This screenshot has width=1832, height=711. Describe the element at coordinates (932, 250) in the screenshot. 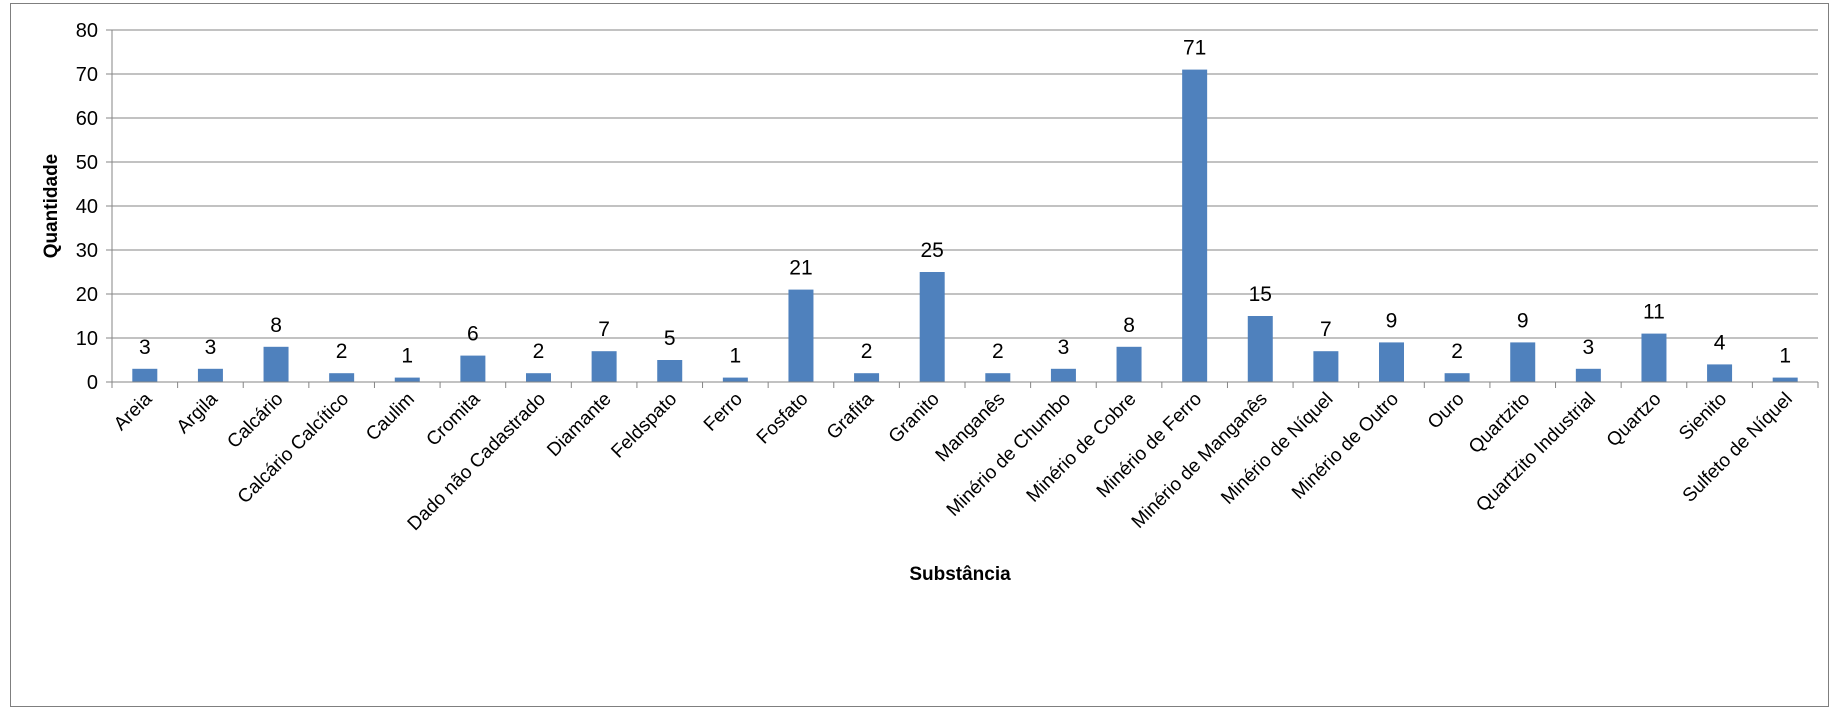

I see `data-label: 25` at that location.